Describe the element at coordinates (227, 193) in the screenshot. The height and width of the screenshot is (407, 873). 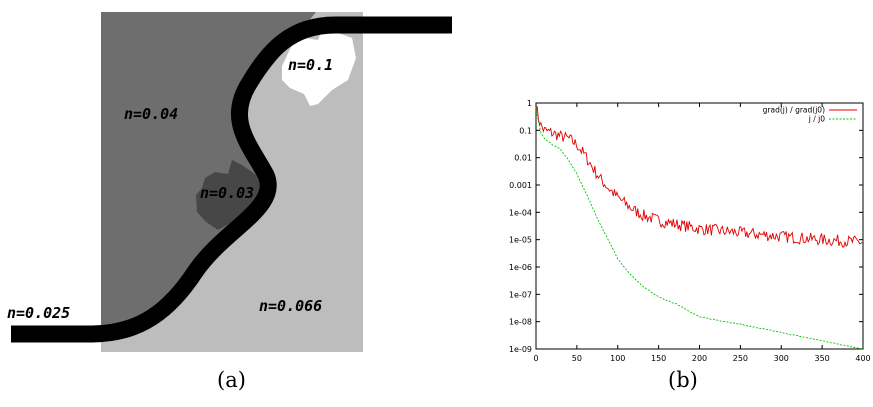
I see `label-n-0-03: n=0.03` at that location.